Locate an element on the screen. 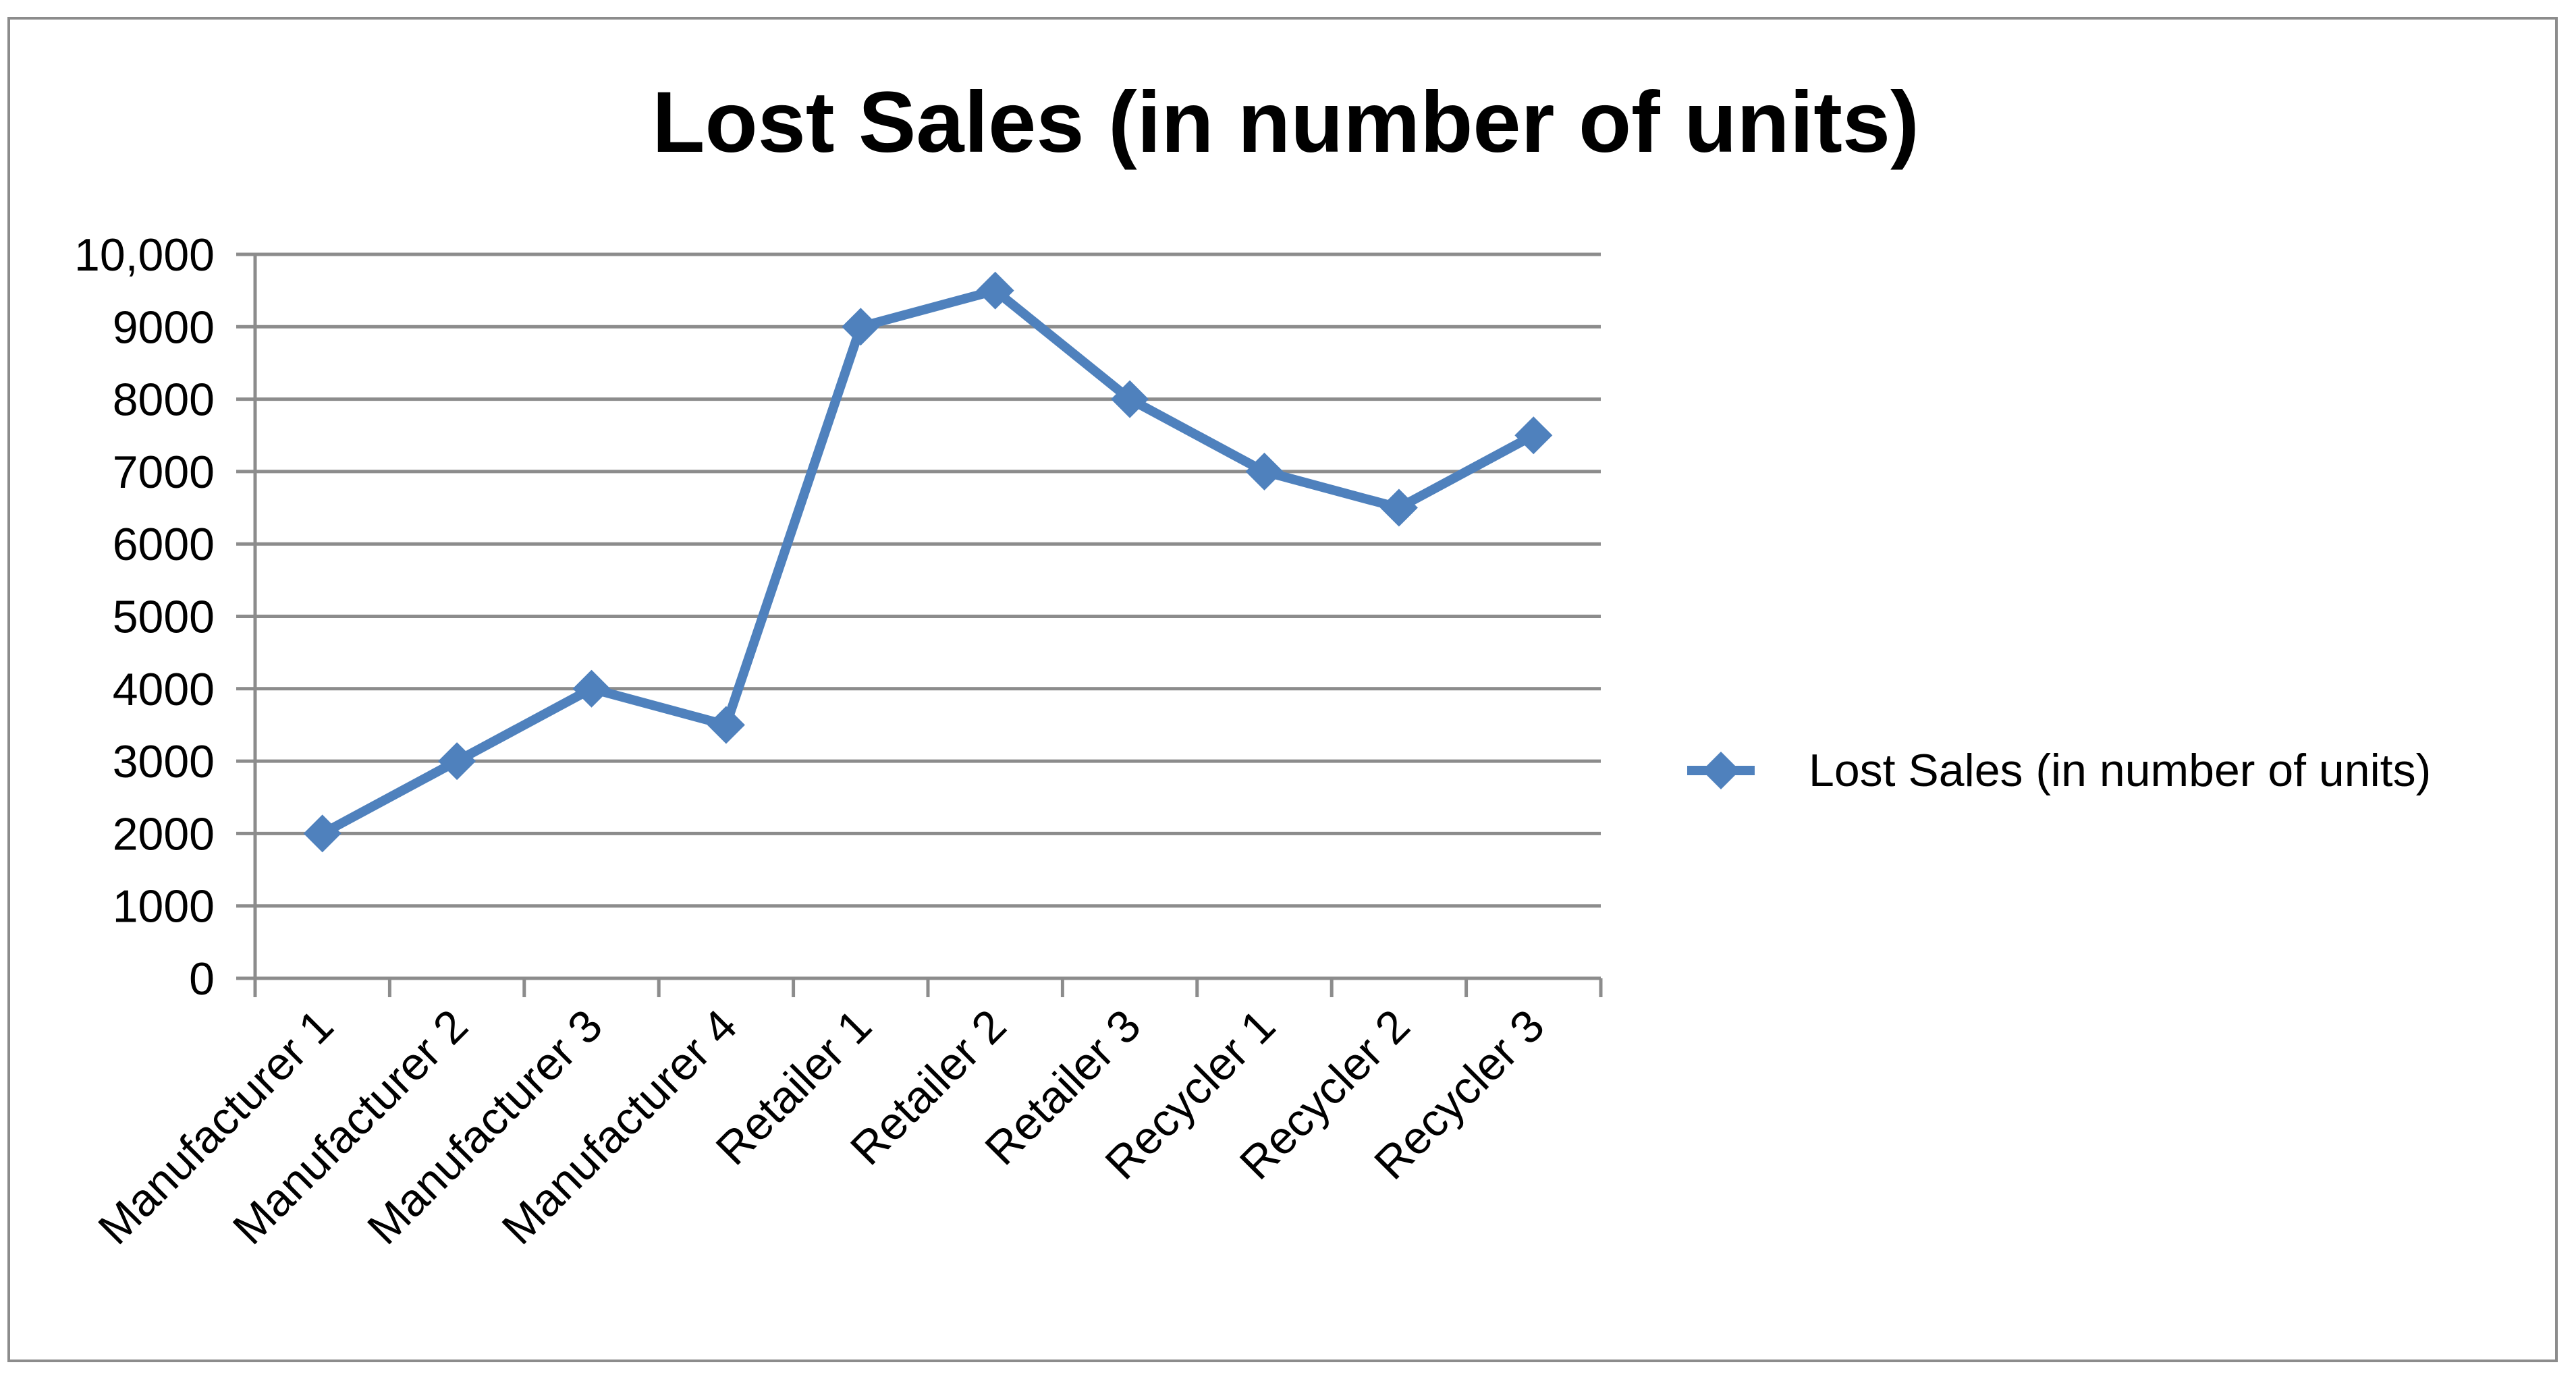 Image resolution: width=2576 pixels, height=1373 pixels. legend-entry-label: Lost Sales (in number of units) is located at coordinates (2120, 770).